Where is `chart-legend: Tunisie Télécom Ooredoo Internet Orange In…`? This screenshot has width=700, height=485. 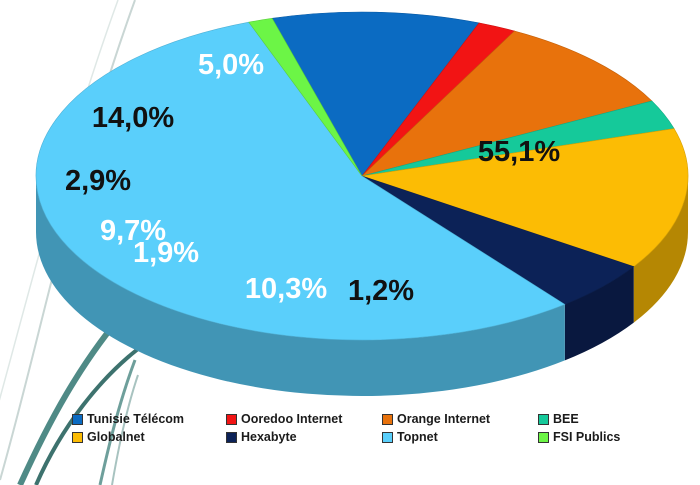 chart-legend: Tunisie Télécom Ooredoo Internet Orange In… is located at coordinates (372, 428).